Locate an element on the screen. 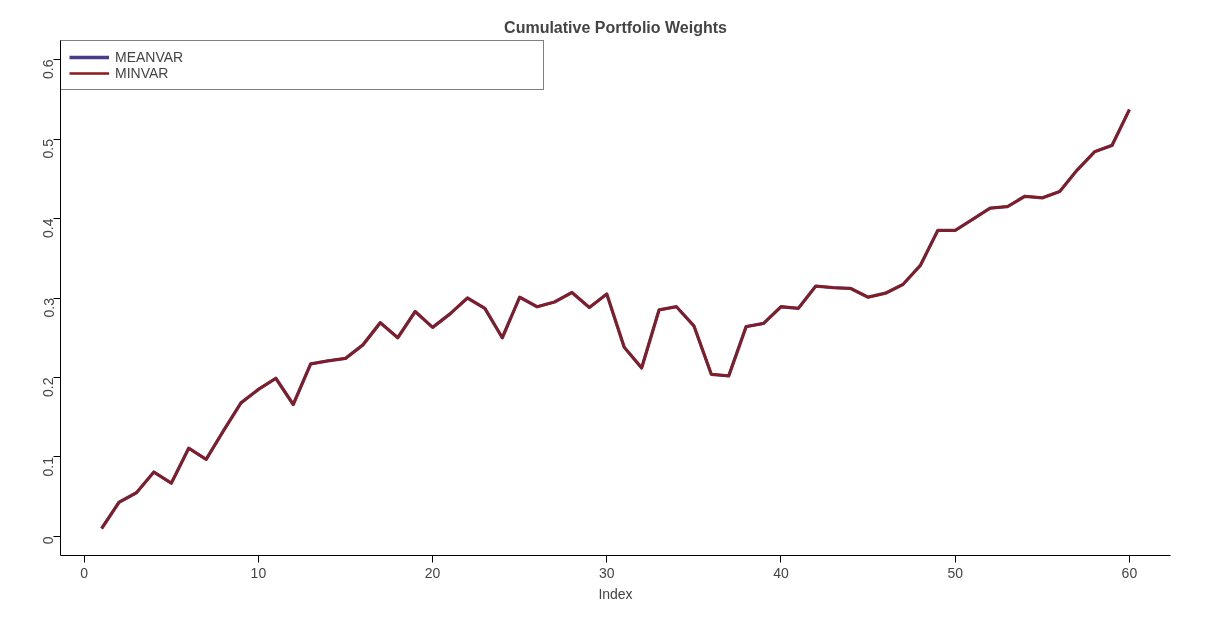 The width and height of the screenshot is (1210, 632). y-tick-label: 0.3 is located at coordinates (48, 307).